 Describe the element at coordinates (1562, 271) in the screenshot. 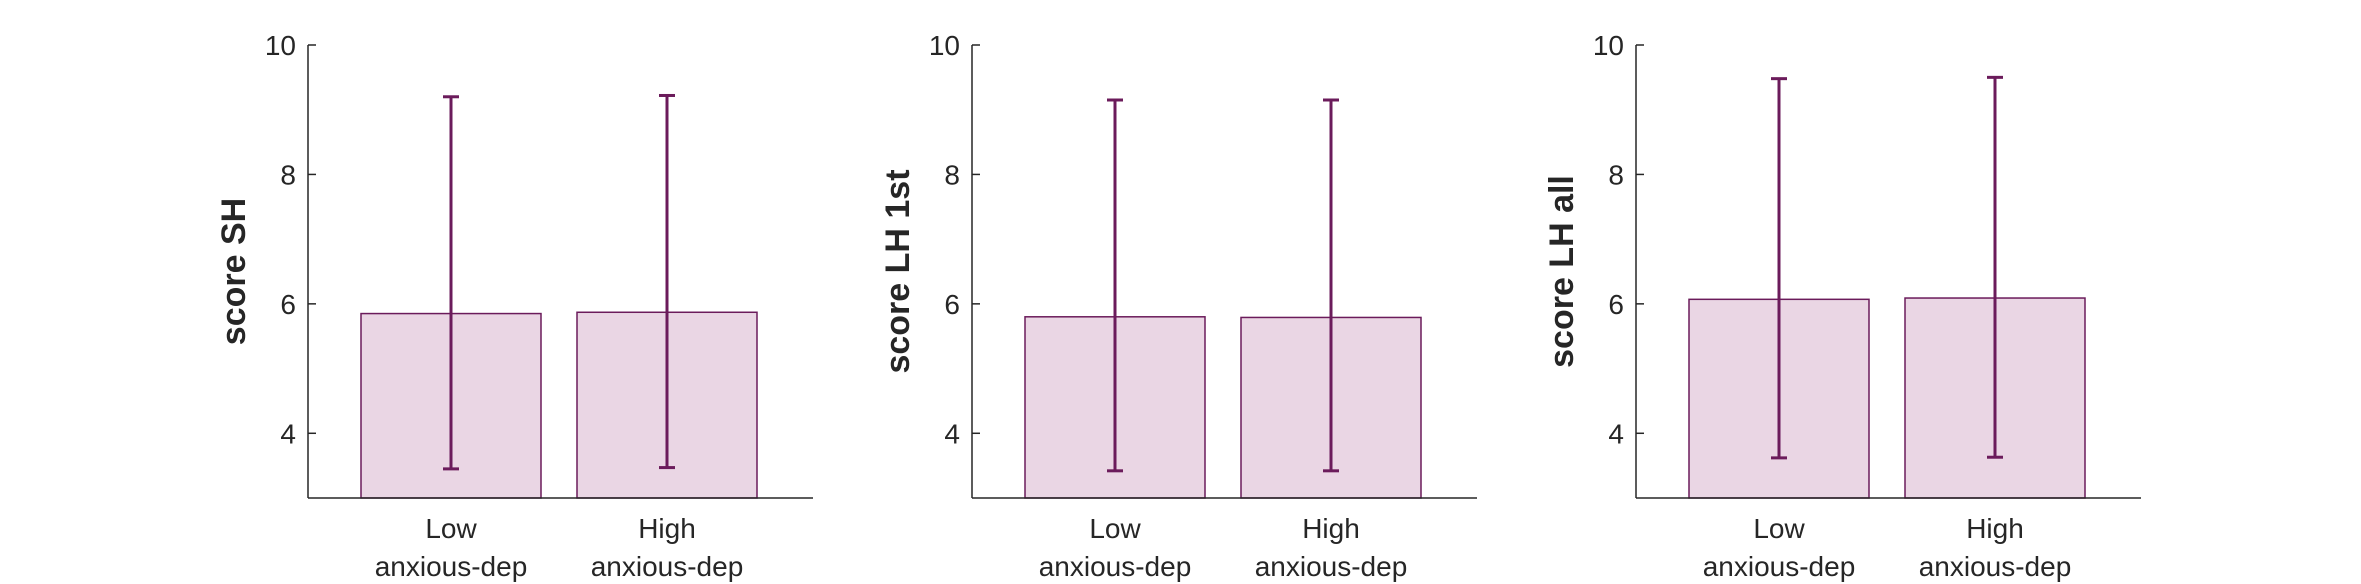

I see `y-axis-label: score LH all` at that location.